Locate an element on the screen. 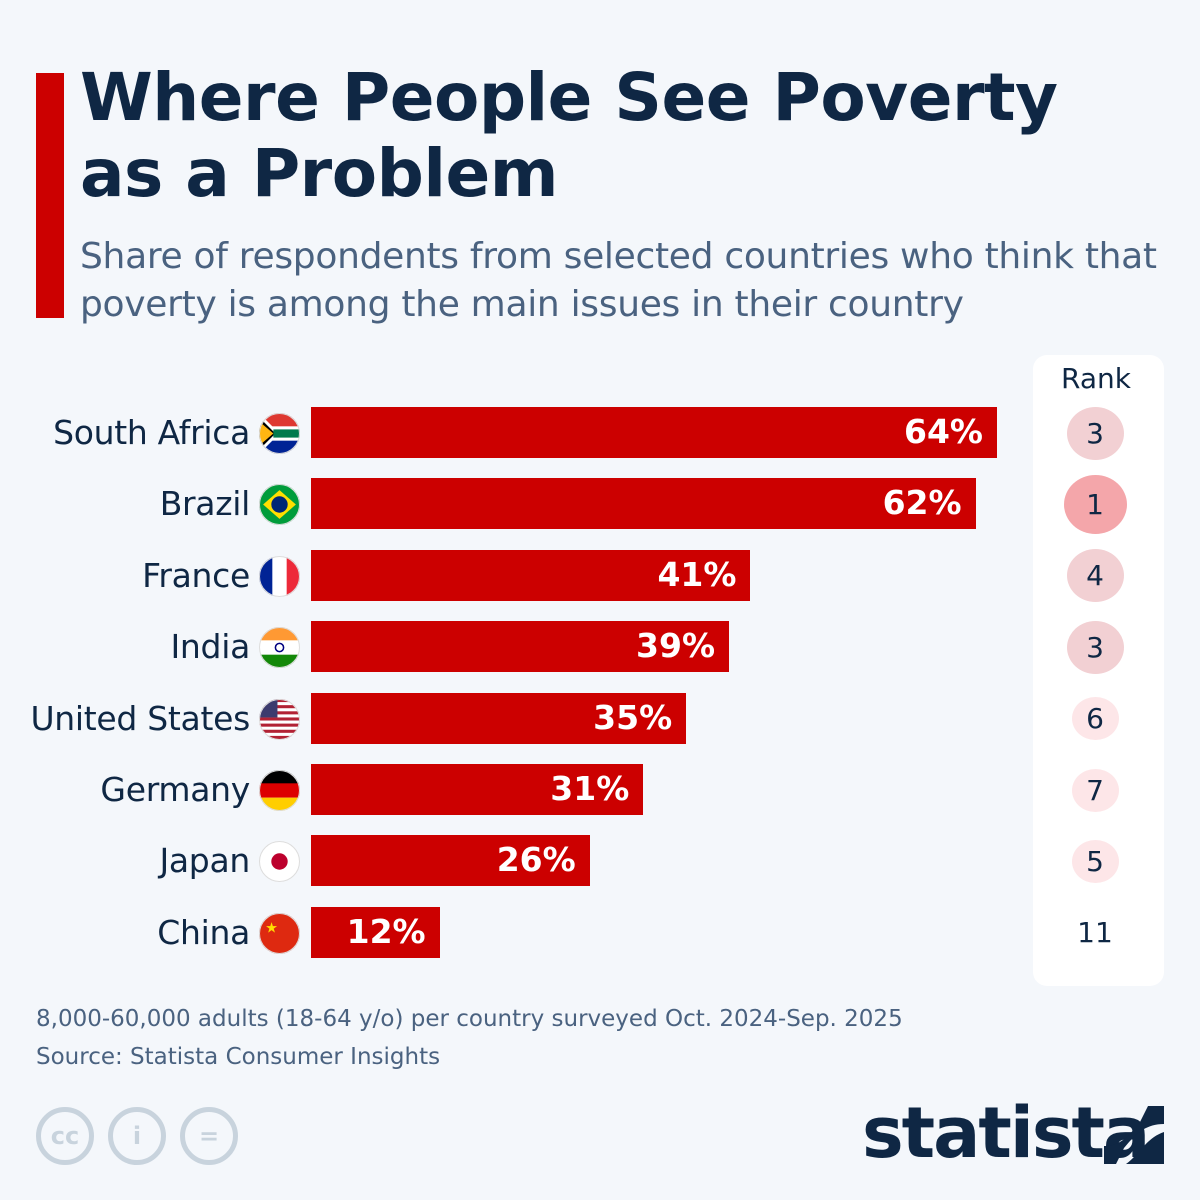 This screenshot has width=1200, height=1200. country-label: China is located at coordinates (203, 932).